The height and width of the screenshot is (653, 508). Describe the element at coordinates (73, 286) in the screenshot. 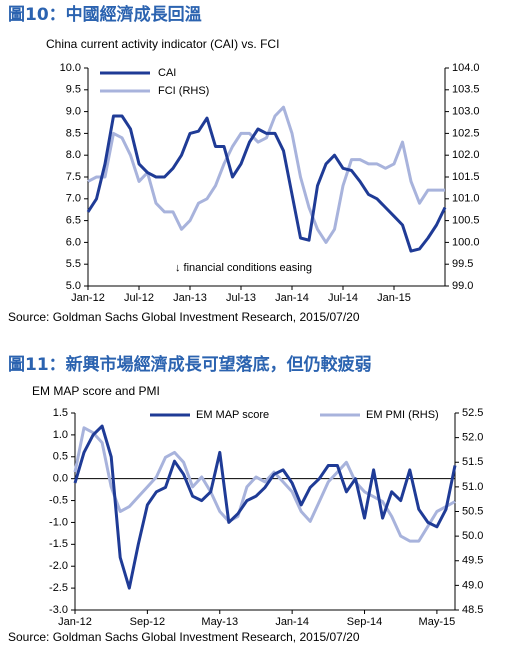

I see `y-tick-label: 5.0` at that location.